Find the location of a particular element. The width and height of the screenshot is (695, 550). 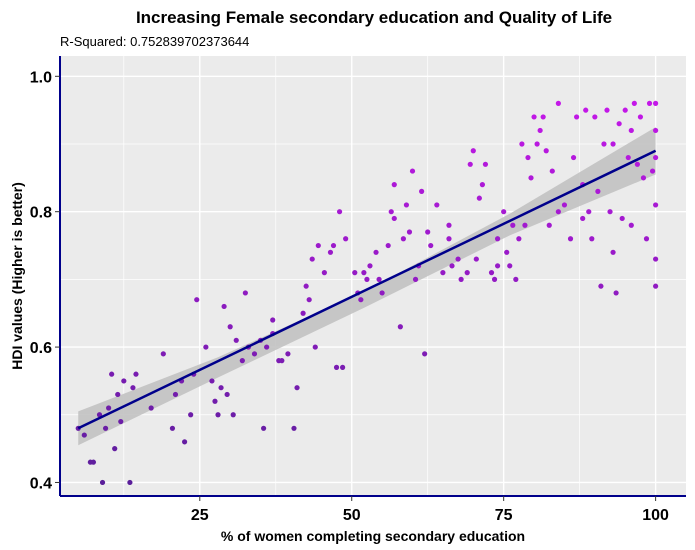

y-axis-label: HDI values (Higher is better) is located at coordinates (17, 276).